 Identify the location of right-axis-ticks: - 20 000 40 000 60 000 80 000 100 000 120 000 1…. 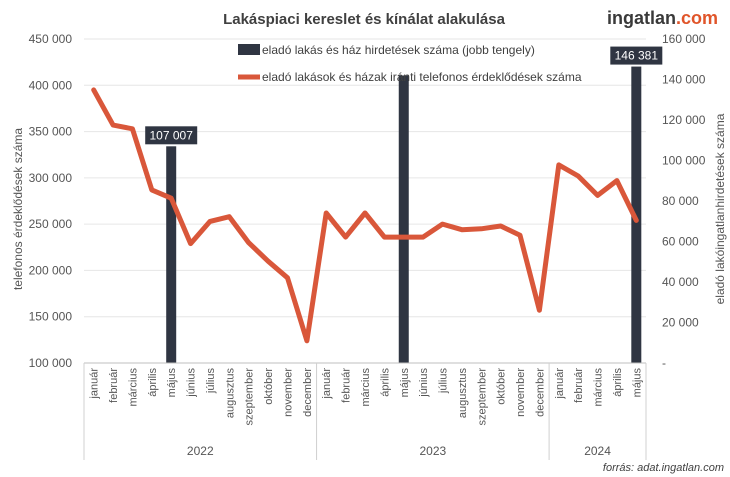
(684, 201).